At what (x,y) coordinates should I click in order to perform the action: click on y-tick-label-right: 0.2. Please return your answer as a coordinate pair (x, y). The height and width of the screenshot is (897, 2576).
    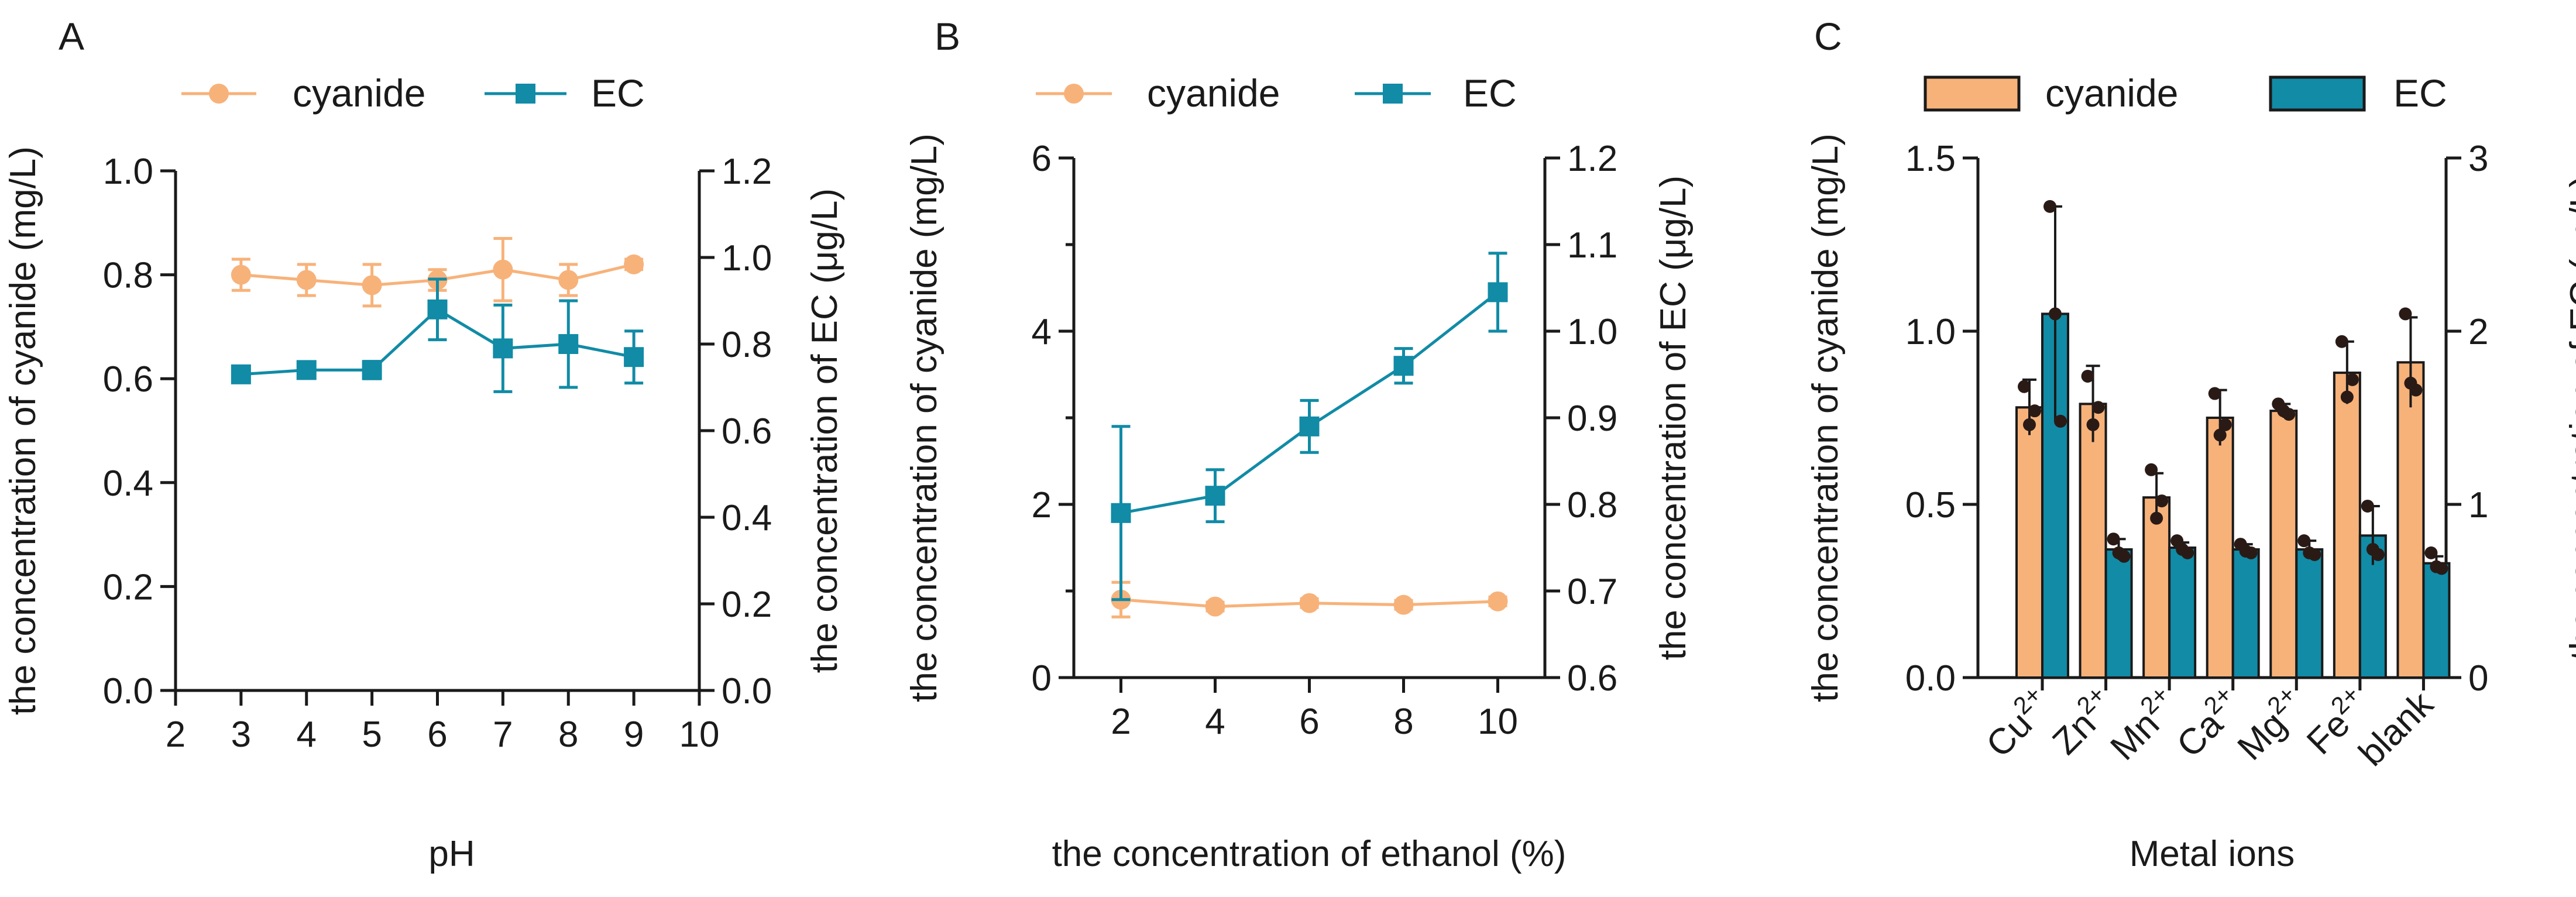
    Looking at the image, I should click on (747, 605).